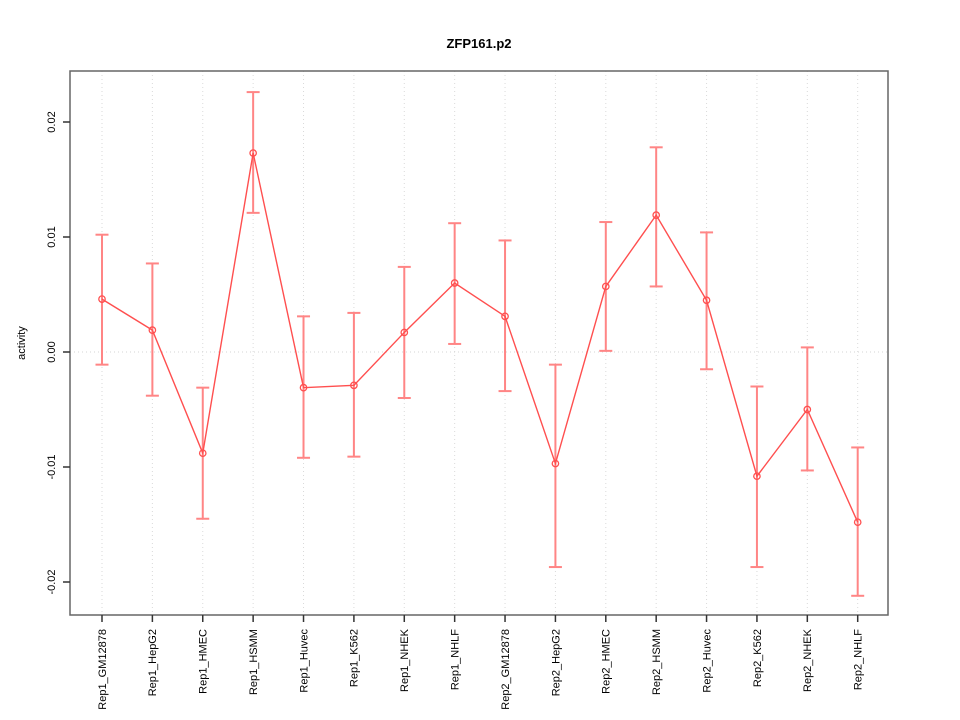  I want to click on y-tick-label: -0.02, so click(52, 581).